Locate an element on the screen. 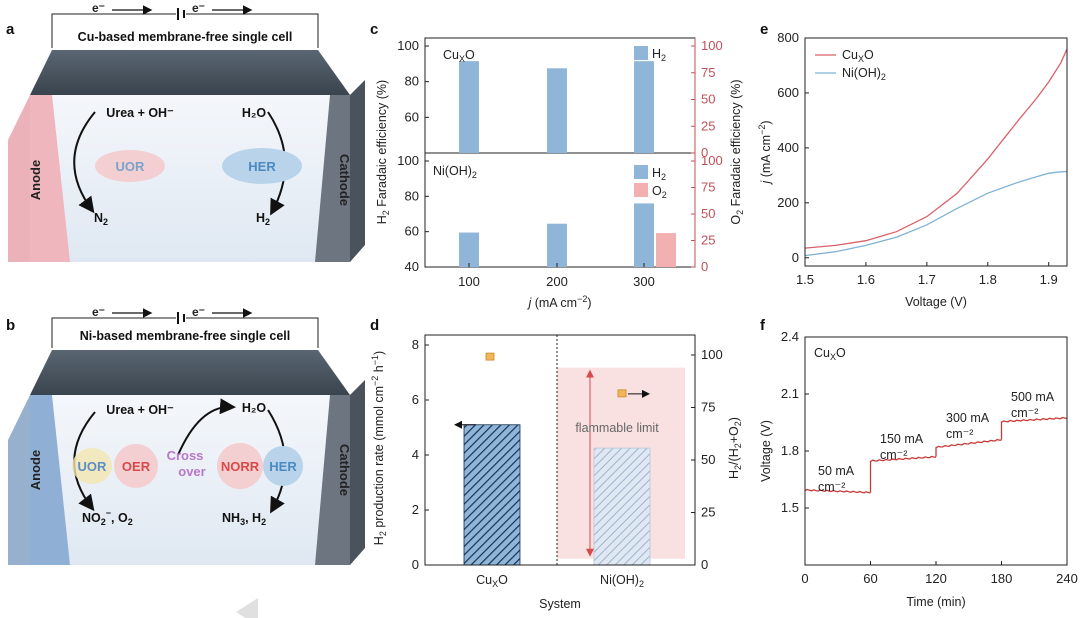  uor-bubble-b is located at coordinates (92, 466).